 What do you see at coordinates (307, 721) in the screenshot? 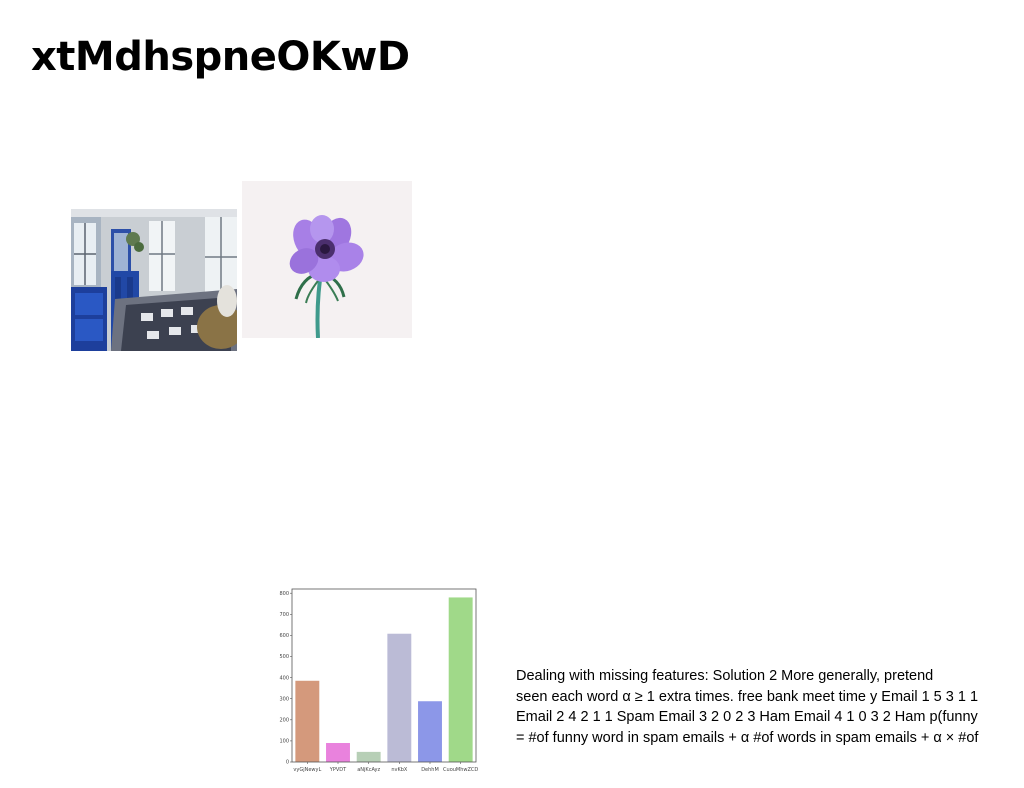
I see `bar-vyGjNewyL` at bounding box center [307, 721].